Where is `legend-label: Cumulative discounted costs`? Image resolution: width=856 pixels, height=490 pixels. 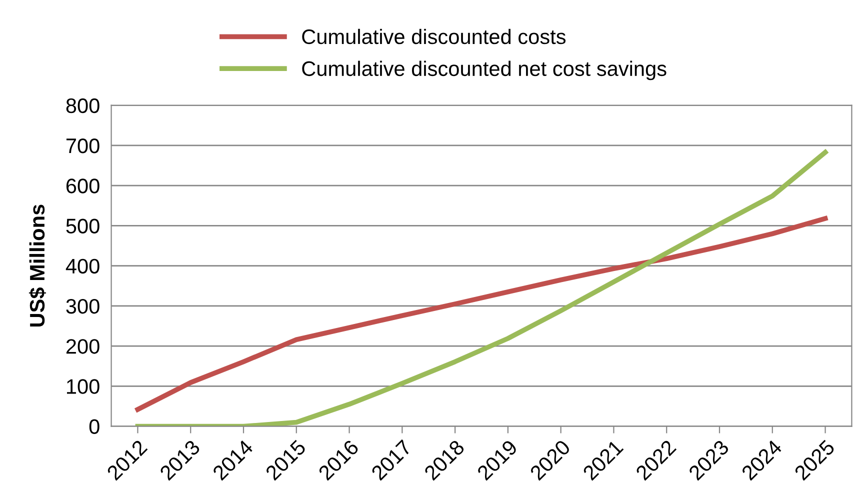 legend-label: Cumulative discounted costs is located at coordinates (434, 36).